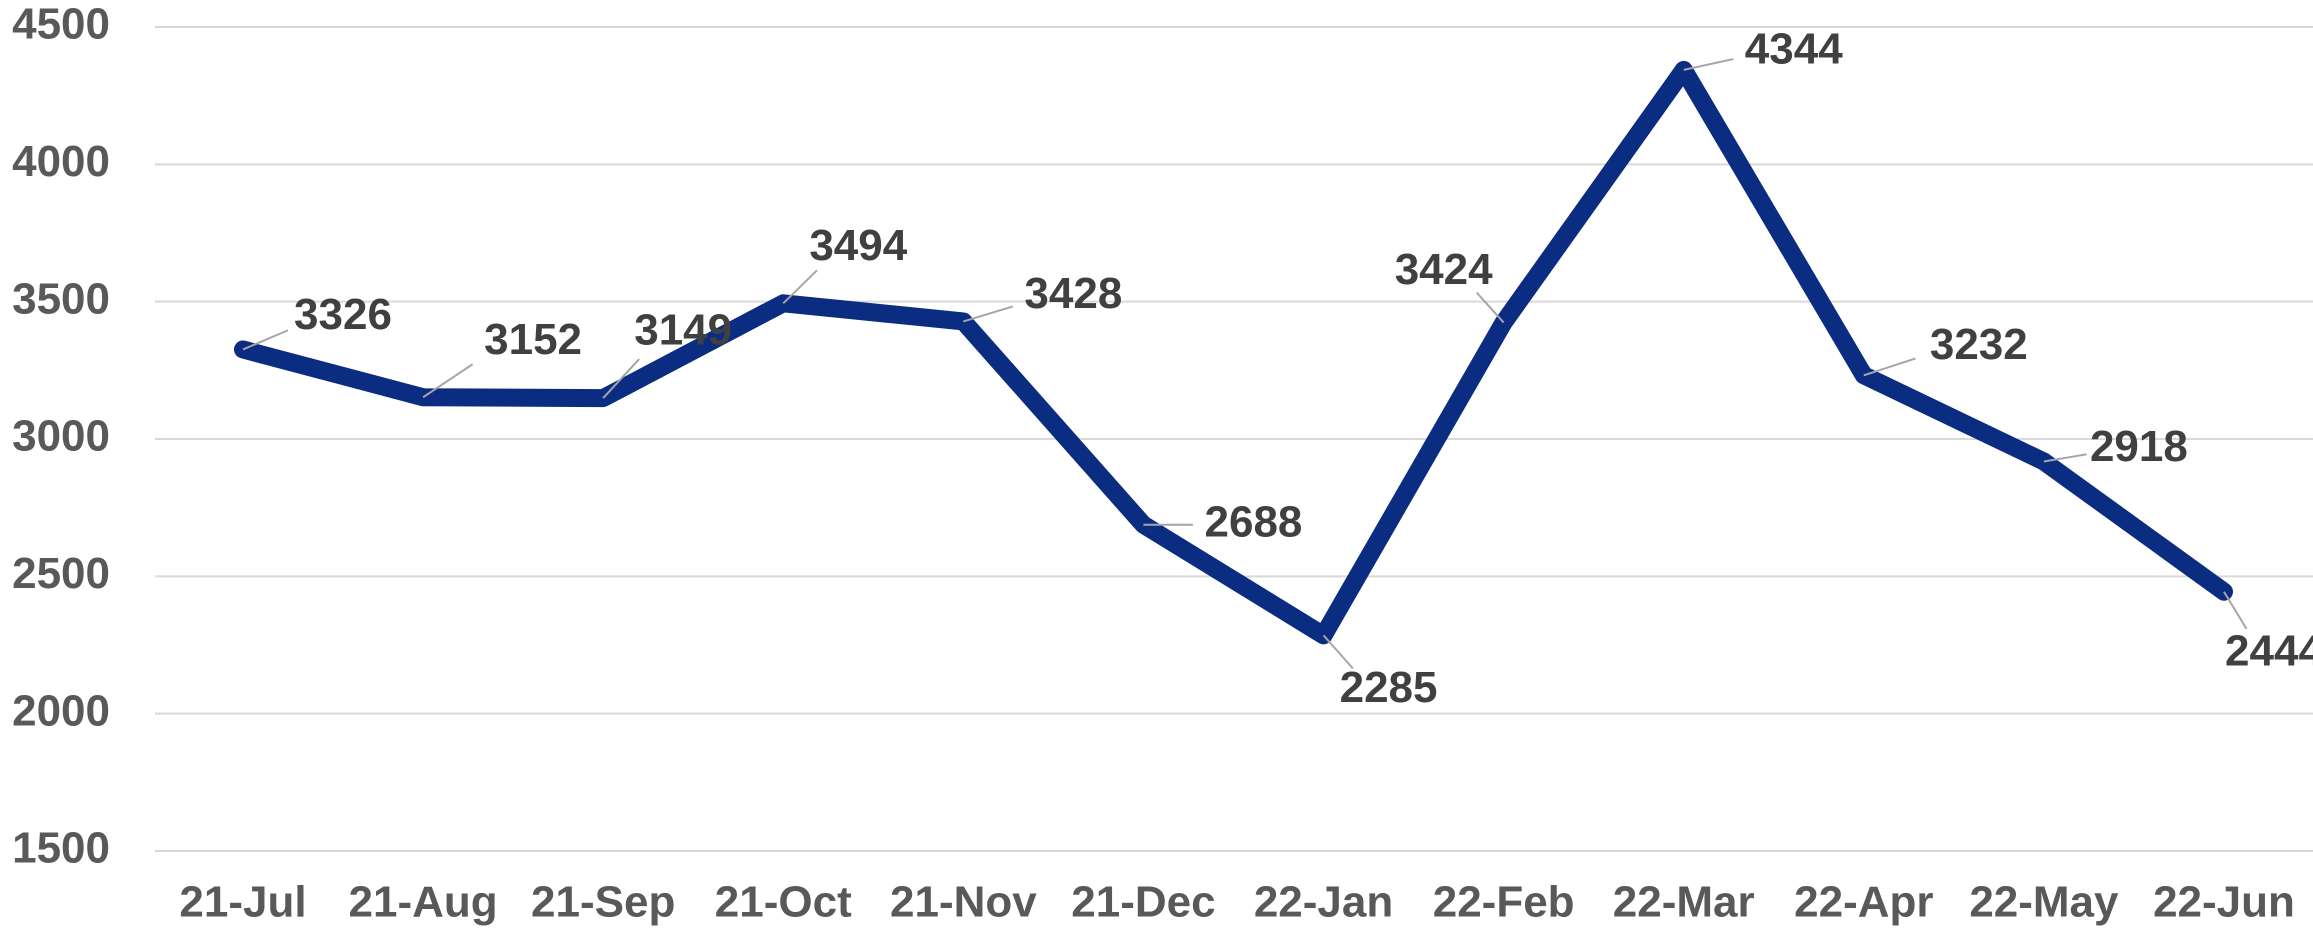 This screenshot has height=933, width=2313. Describe the element at coordinates (343, 314) in the screenshot. I see `data-label: 3326` at that location.